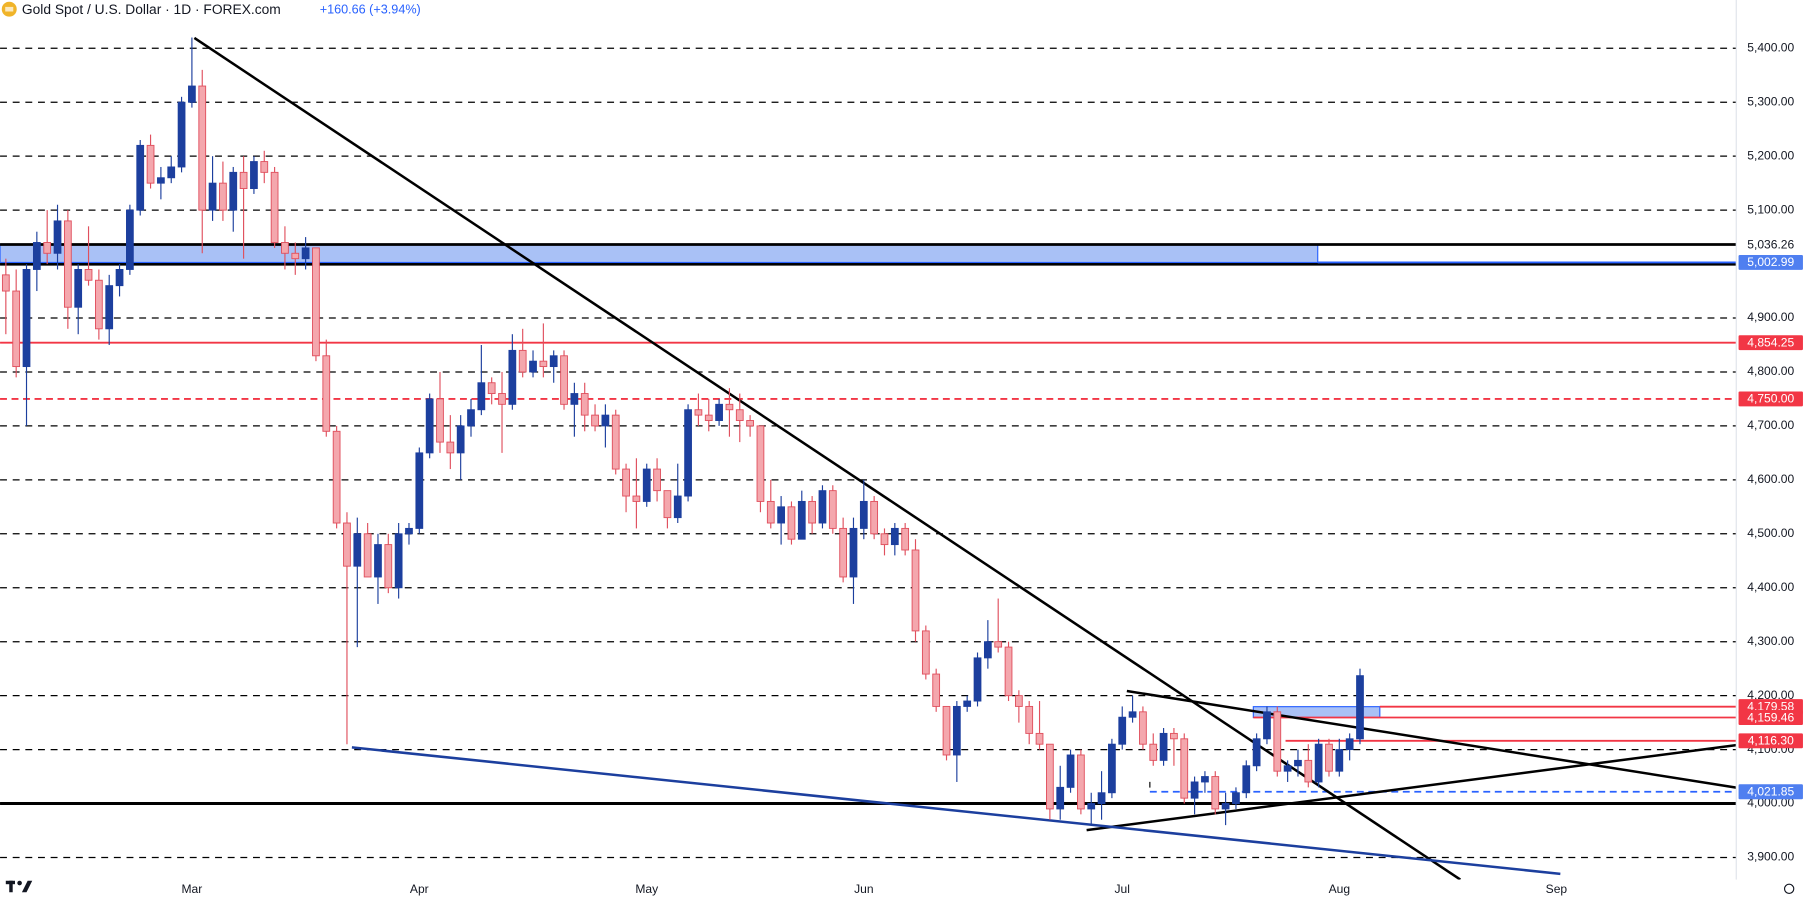 The width and height of the screenshot is (1803, 898). What do you see at coordinates (370, 10) in the screenshot?
I see `price-change: +160.66 (+3.94%)` at bounding box center [370, 10].